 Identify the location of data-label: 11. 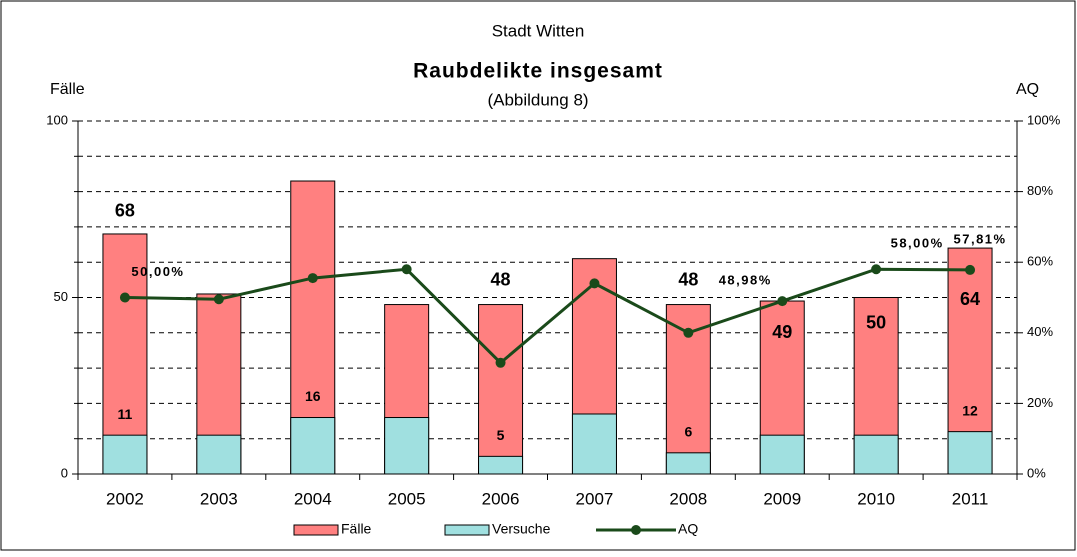
(125, 414).